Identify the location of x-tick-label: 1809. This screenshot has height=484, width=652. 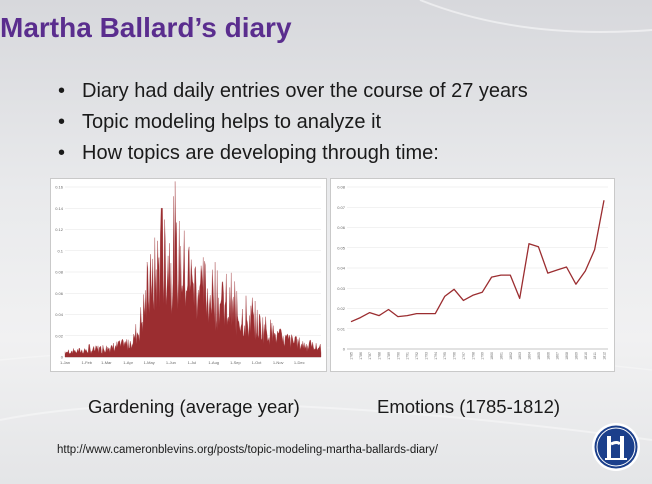
(576, 356).